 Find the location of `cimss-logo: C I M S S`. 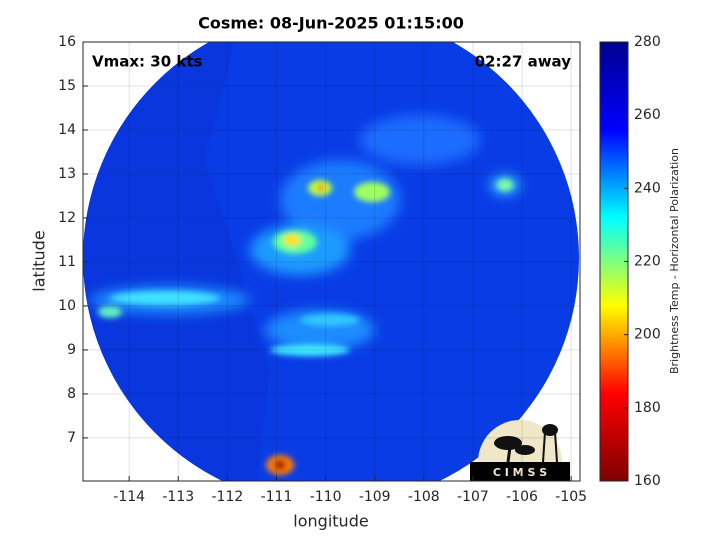

cimss-logo: C I M S S is located at coordinates (520, 450).